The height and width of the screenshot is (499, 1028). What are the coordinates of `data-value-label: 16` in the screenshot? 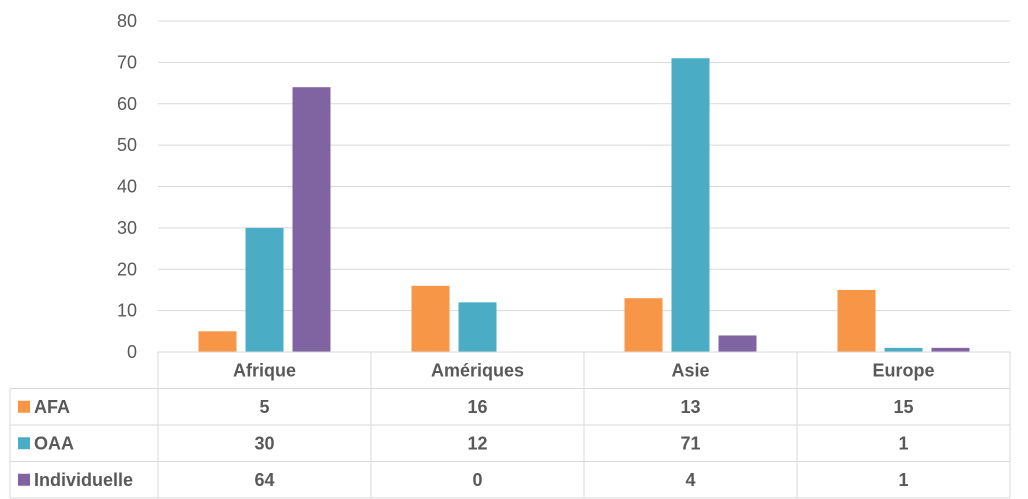 It's located at (477, 407).